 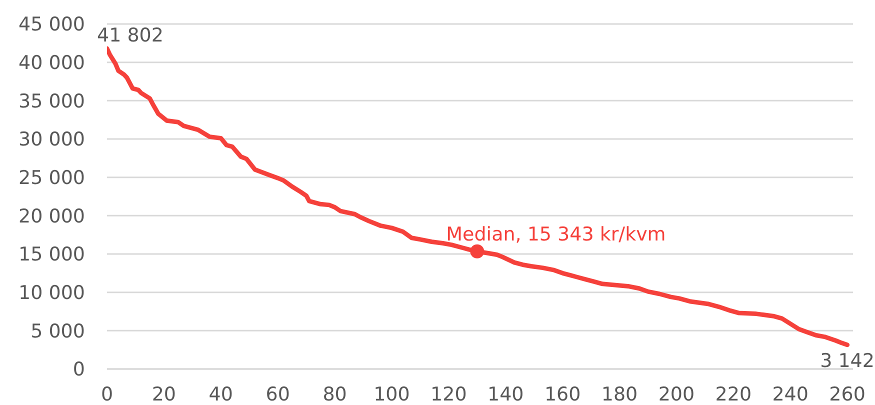 I want to click on x-tick-label: 200, so click(x=676, y=394).